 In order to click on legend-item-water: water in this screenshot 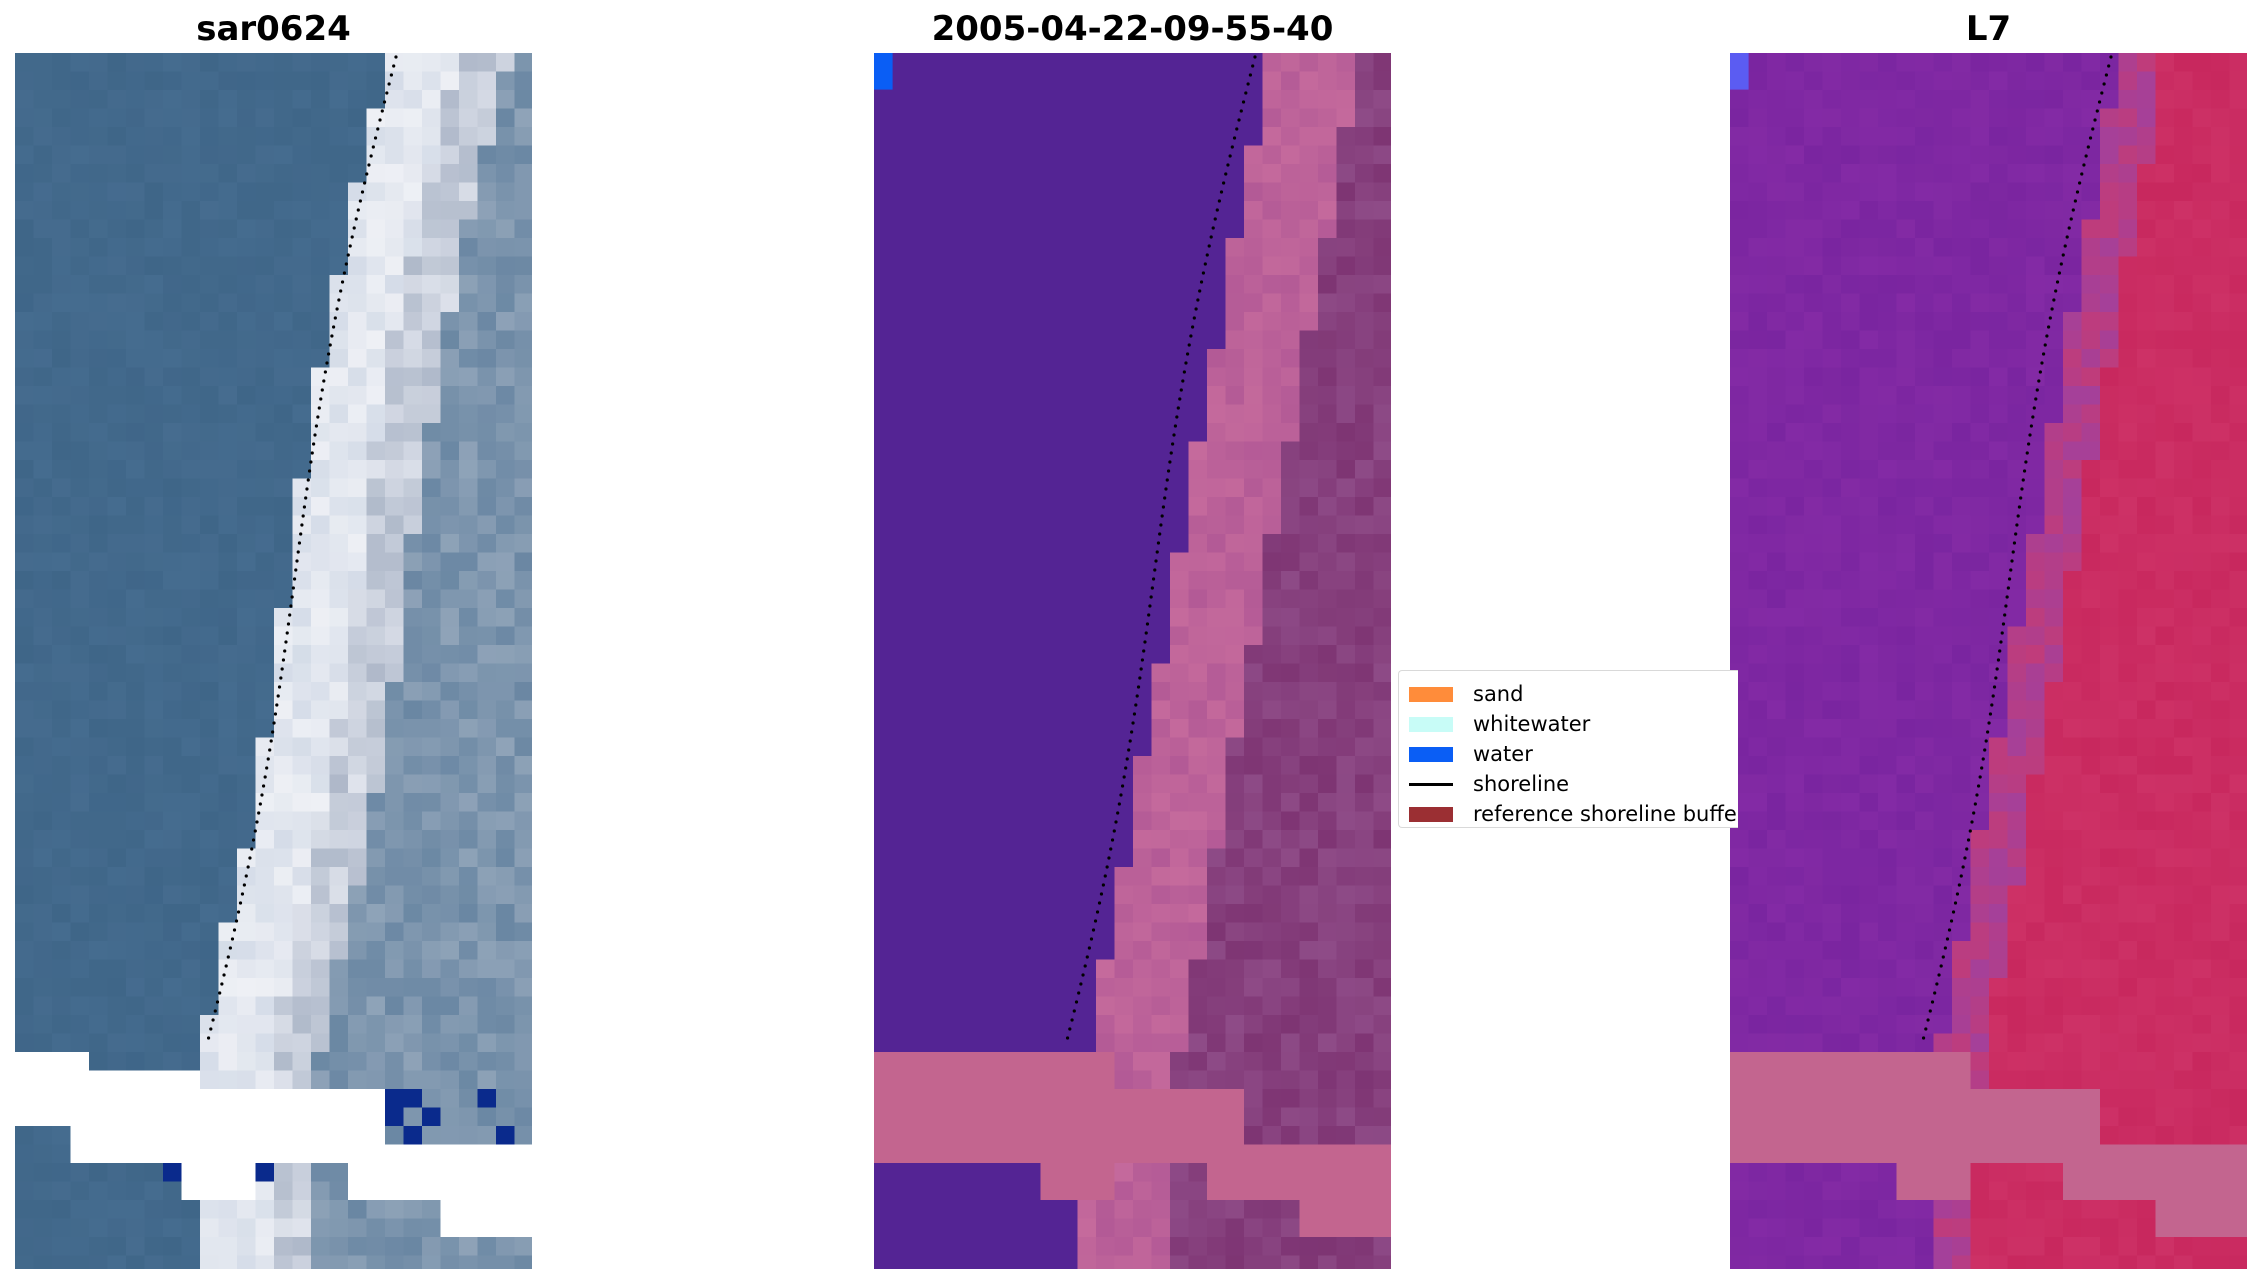, I will do `click(1471, 754)`.